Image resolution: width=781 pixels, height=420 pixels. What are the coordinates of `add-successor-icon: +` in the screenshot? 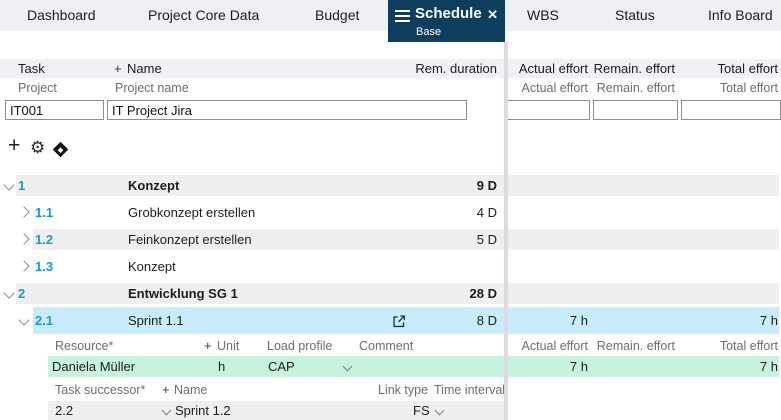 It's located at (166, 389).